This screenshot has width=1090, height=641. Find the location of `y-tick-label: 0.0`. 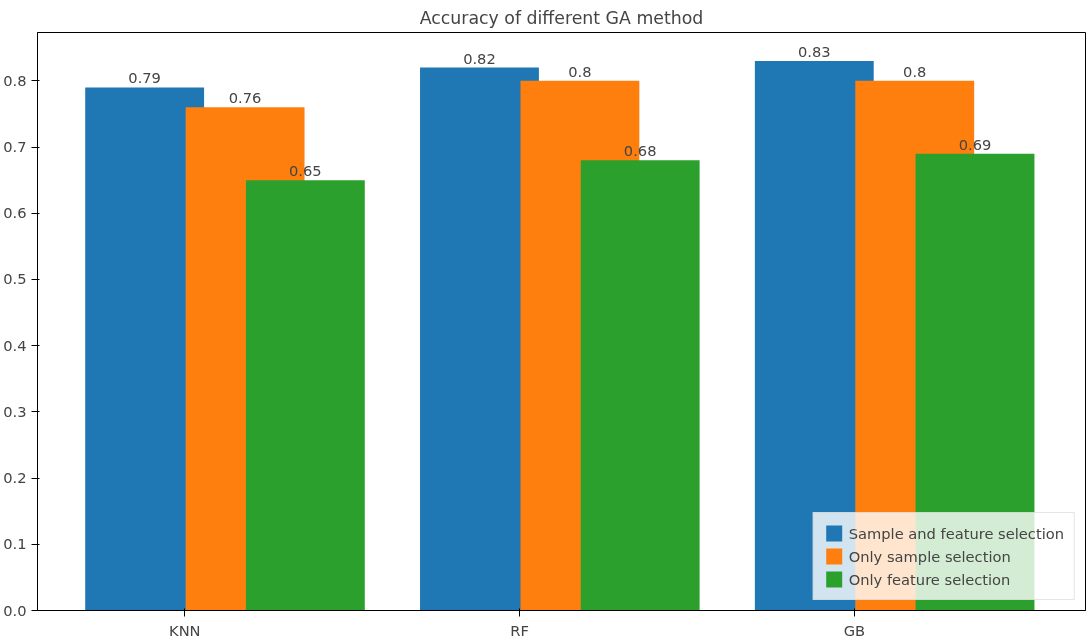

y-tick-label: 0.0 is located at coordinates (15, 610).